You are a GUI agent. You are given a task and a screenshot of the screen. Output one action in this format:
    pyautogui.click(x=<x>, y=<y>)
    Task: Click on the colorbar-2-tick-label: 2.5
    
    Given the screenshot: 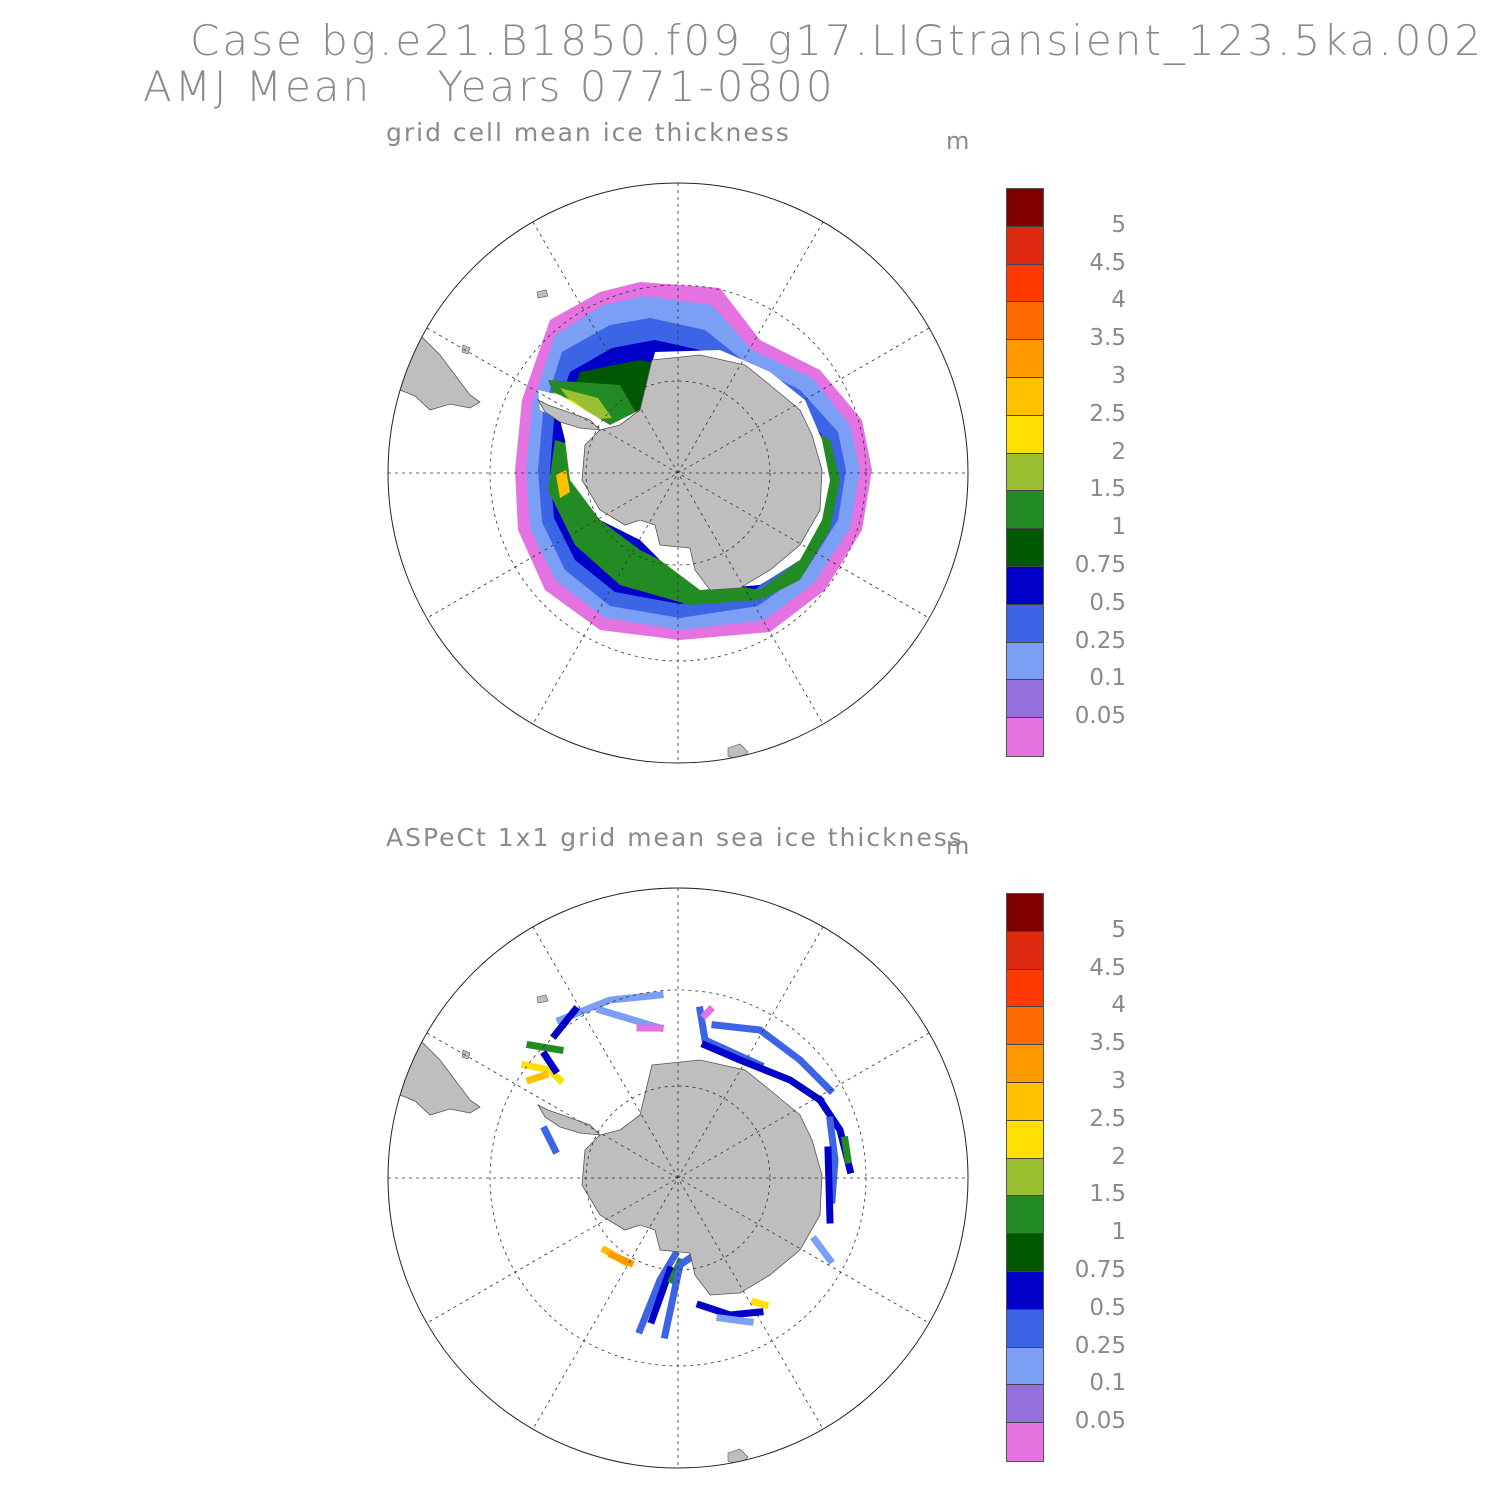 What is the action you would take?
    pyautogui.click(x=1107, y=1118)
    